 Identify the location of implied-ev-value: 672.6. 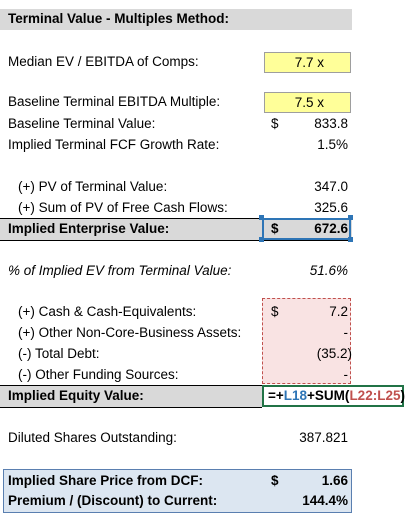
(331, 228).